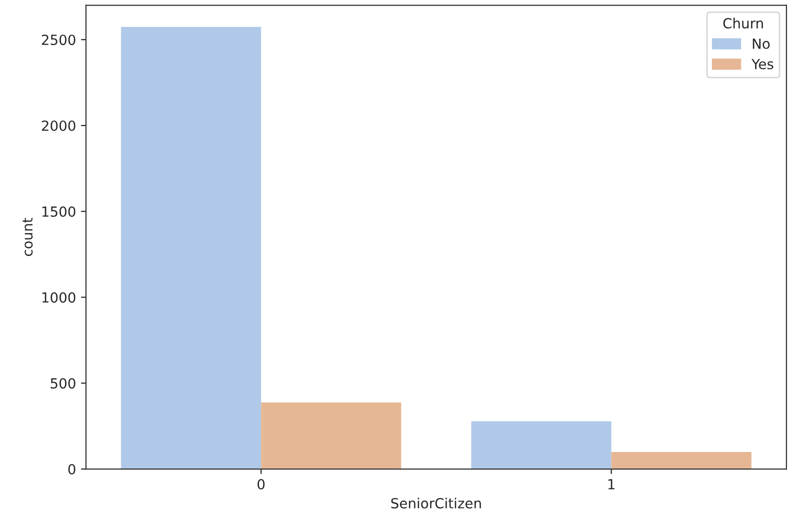  What do you see at coordinates (611, 484) in the screenshot?
I see `x-tick-label: 1` at bounding box center [611, 484].